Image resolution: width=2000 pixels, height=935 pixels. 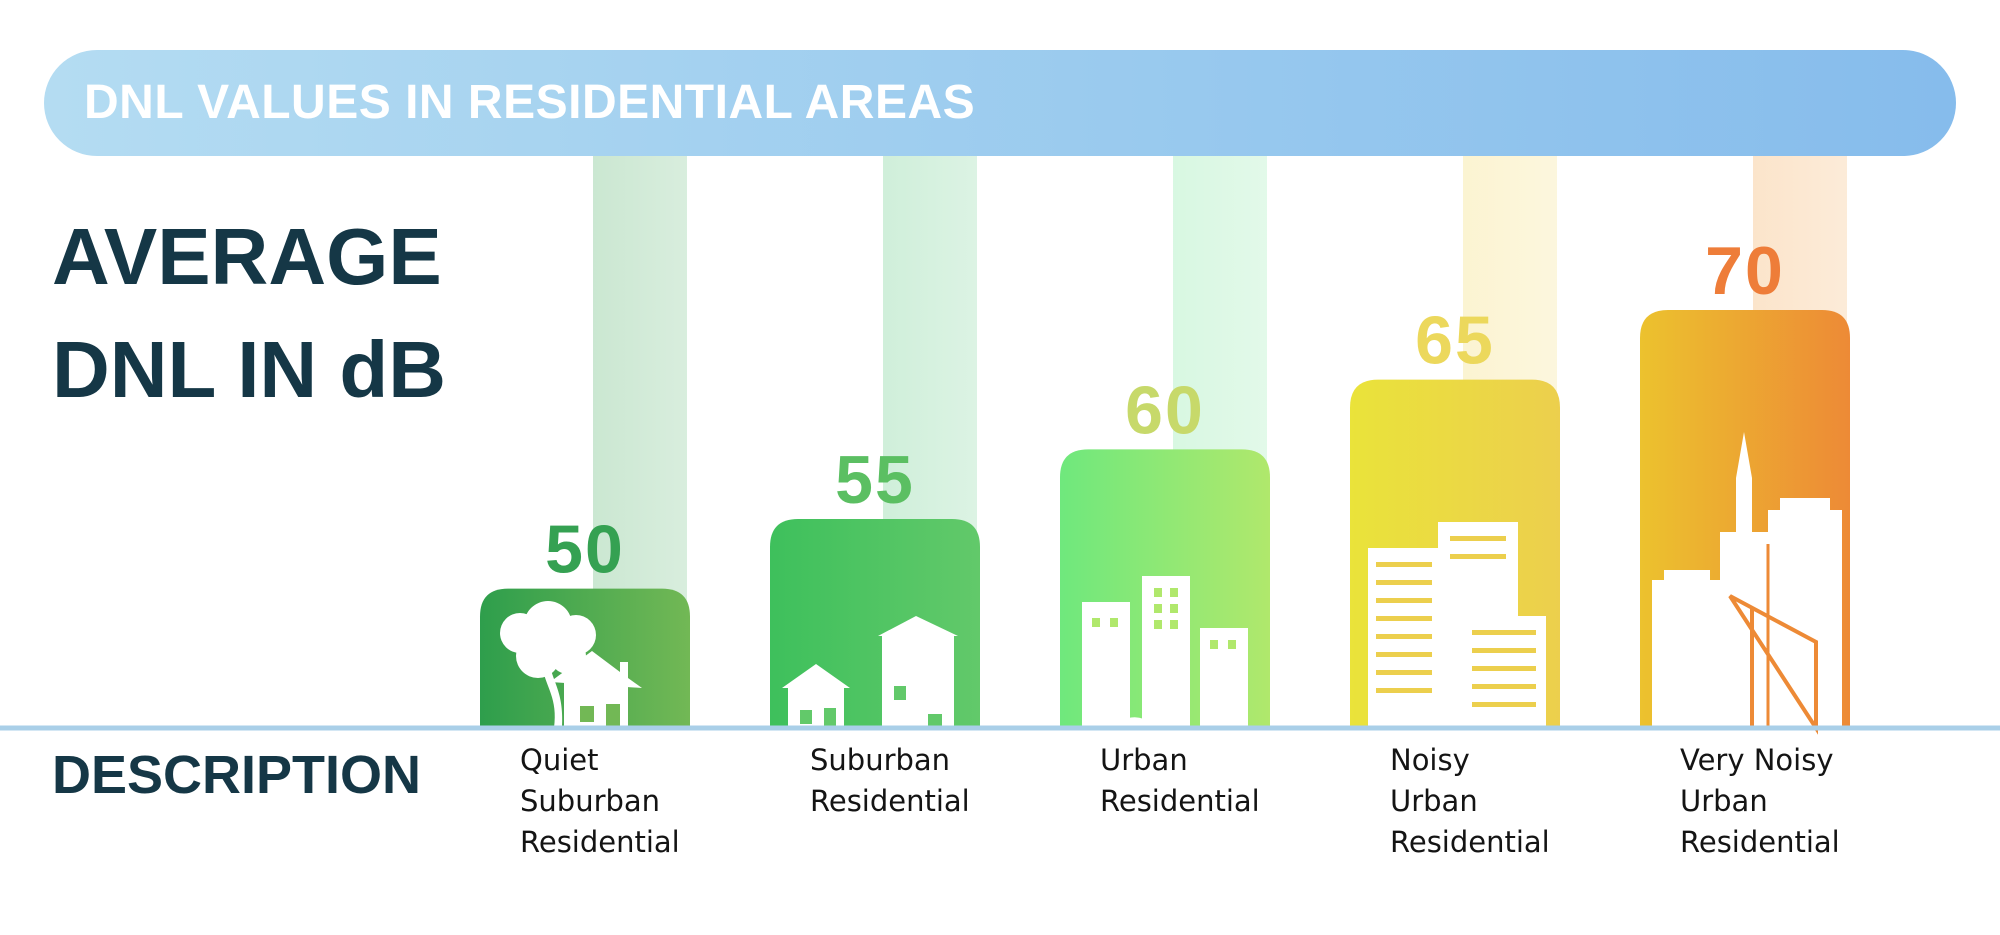 I want to click on data-label-2: 55, so click(x=875, y=480).